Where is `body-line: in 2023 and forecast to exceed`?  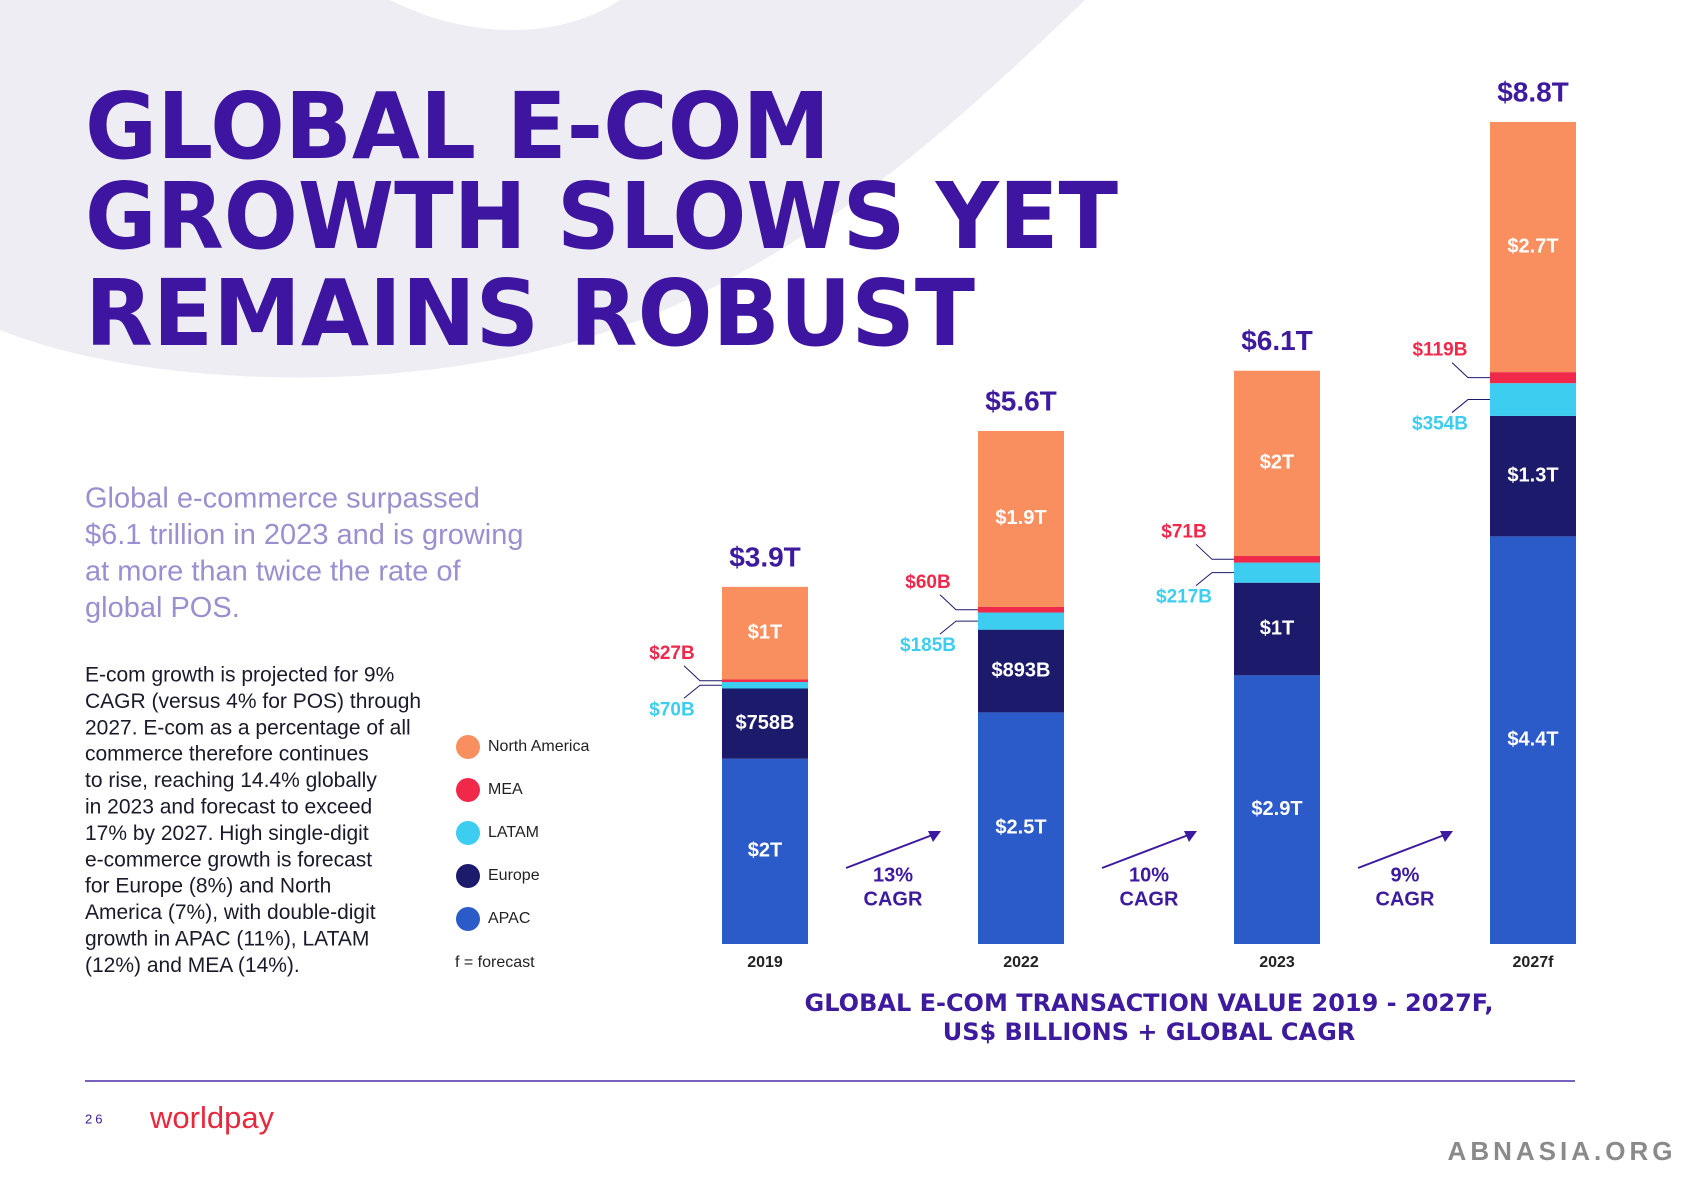 body-line: in 2023 and forecast to exceed is located at coordinates (228, 807).